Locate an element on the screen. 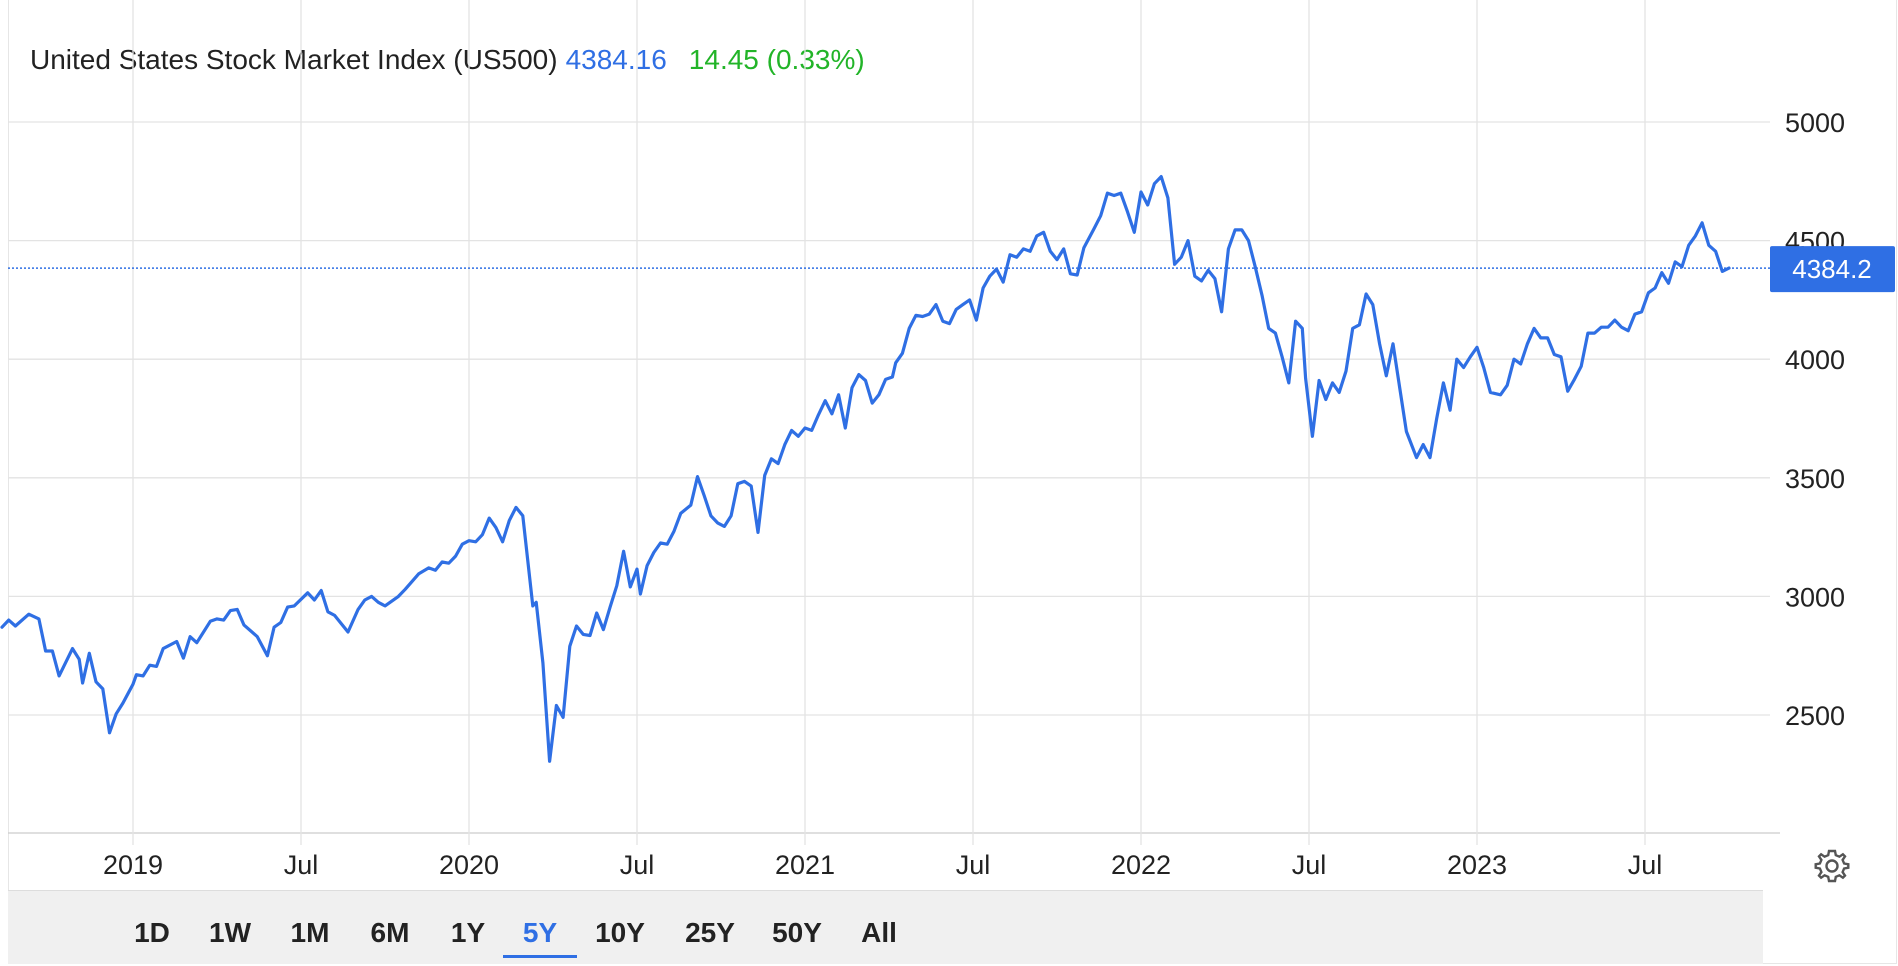 This screenshot has height=966, width=1898. last-value-label: 4384.2 is located at coordinates (1832, 269).